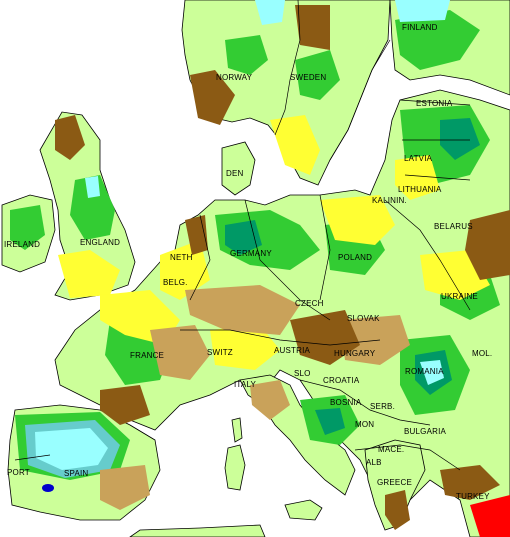 The height and width of the screenshot is (537, 510). I want to click on slightly-dry-zone-britain, so click(89, 274).